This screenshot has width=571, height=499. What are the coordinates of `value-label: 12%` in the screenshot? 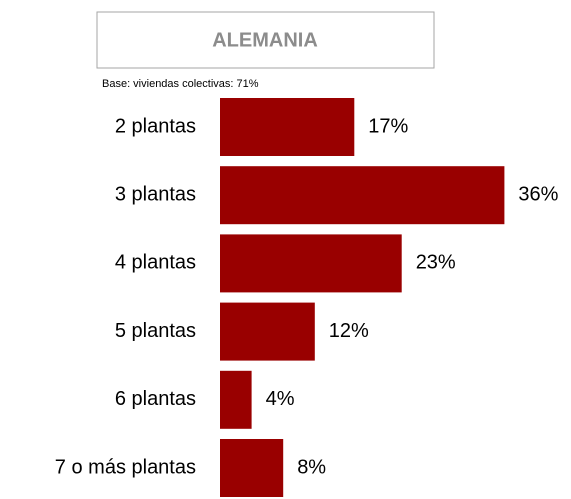 It's located at (349, 331).